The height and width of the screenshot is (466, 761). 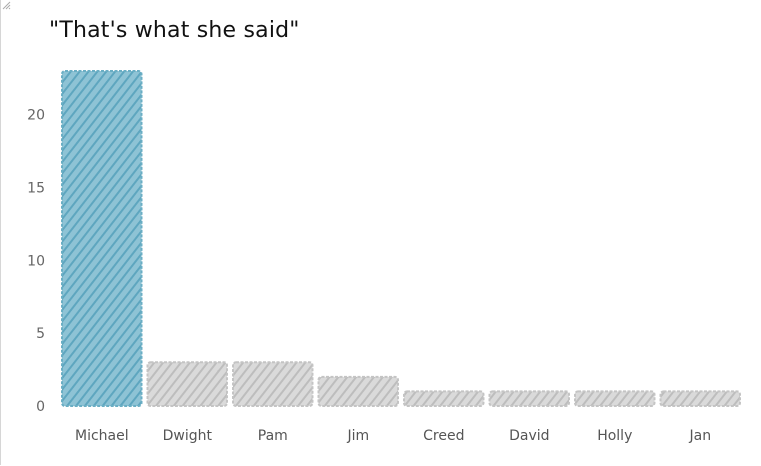 I want to click on x-tick-label: Dwight, so click(x=188, y=436).